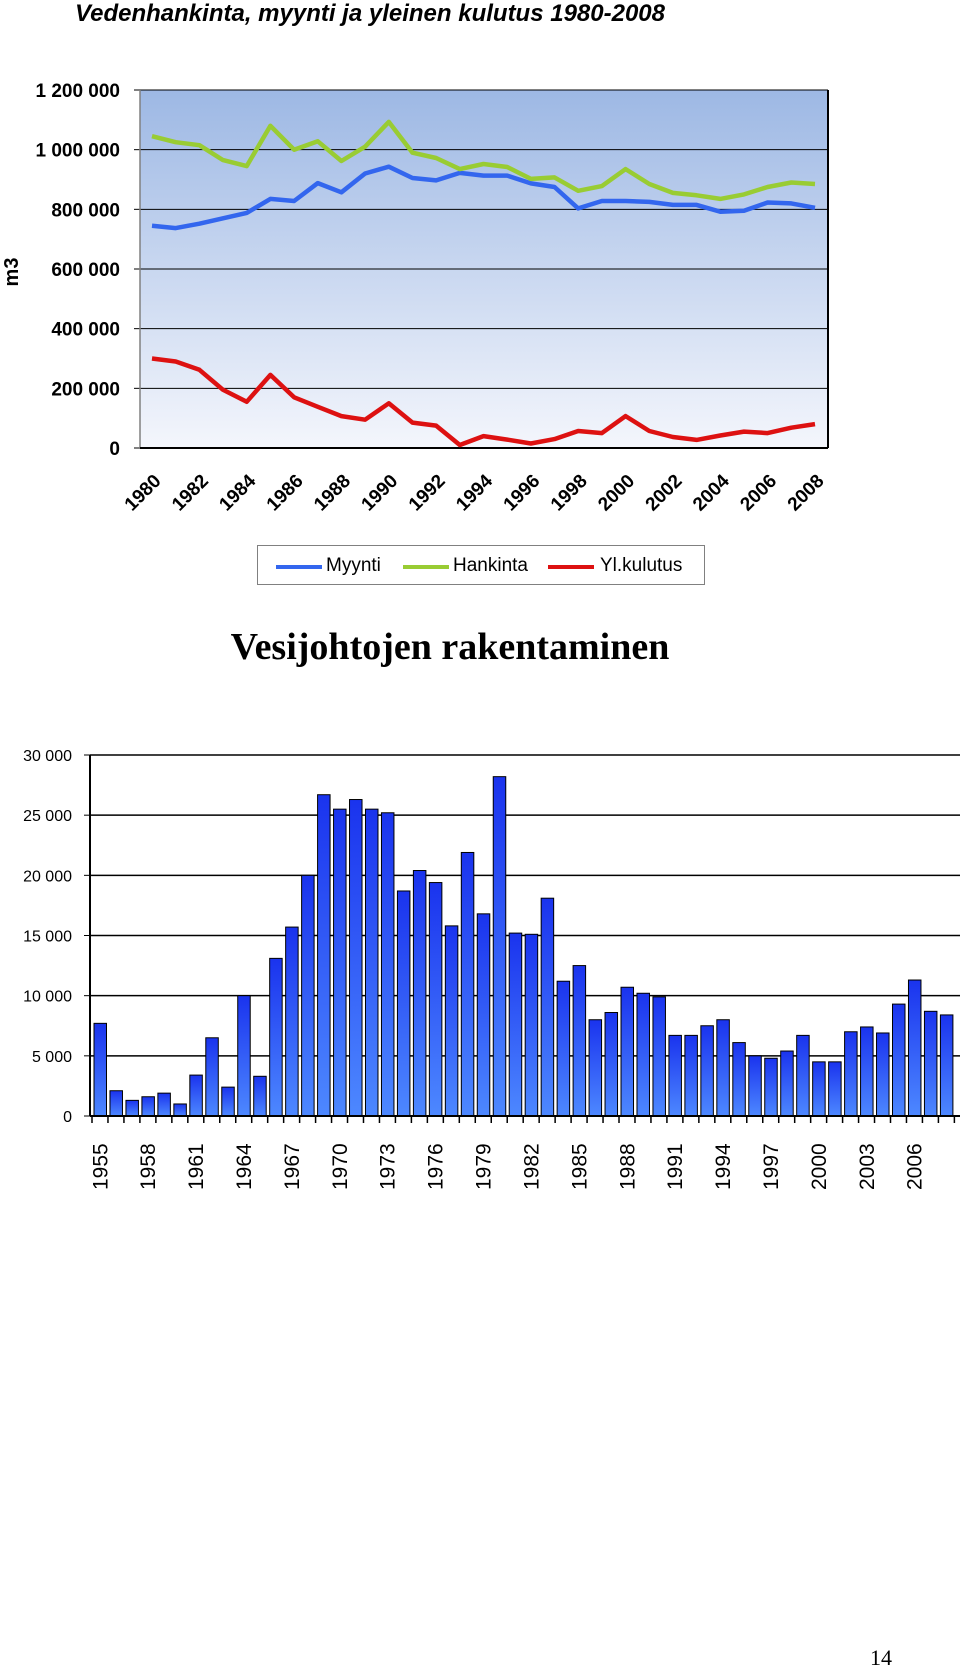 This screenshot has width=960, height=1672. What do you see at coordinates (238, 492) in the screenshot?
I see `x-tick-label: 1984` at bounding box center [238, 492].